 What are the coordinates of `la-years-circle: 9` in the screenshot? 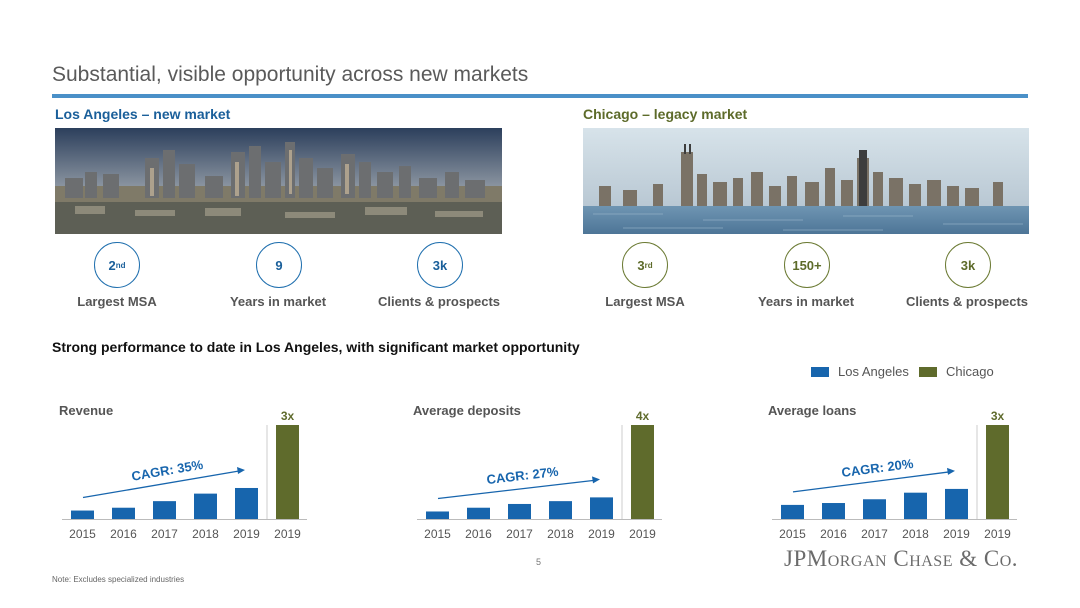 It's located at (279, 265).